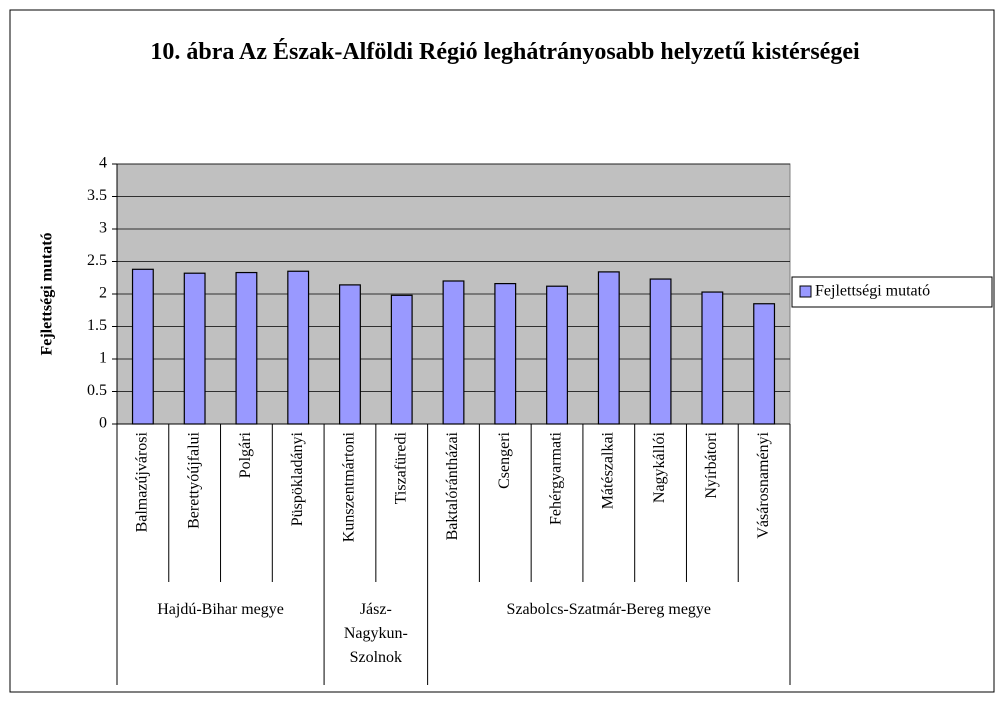 The image size is (999, 704). What do you see at coordinates (763, 484) in the screenshot?
I see `x-tick-label: Vásárosnaményi` at bounding box center [763, 484].